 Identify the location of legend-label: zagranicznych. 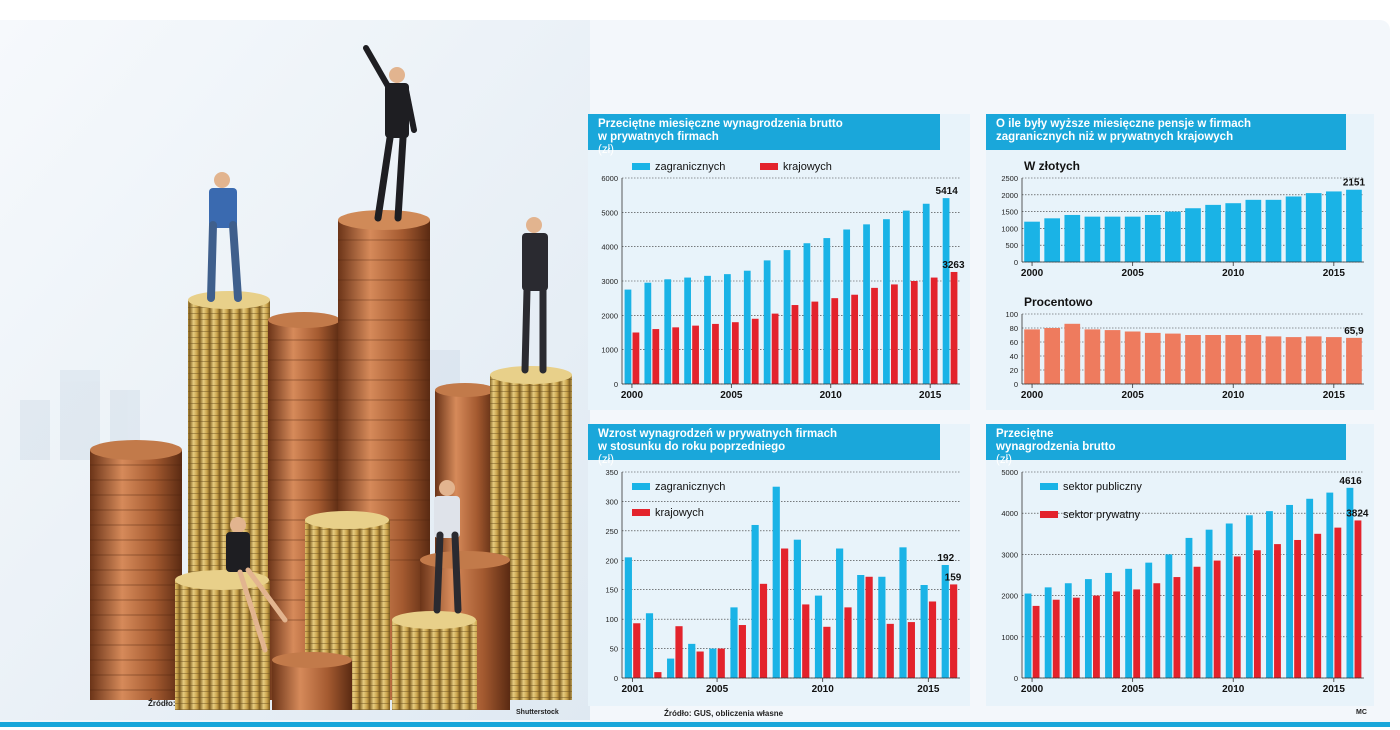
(690, 167).